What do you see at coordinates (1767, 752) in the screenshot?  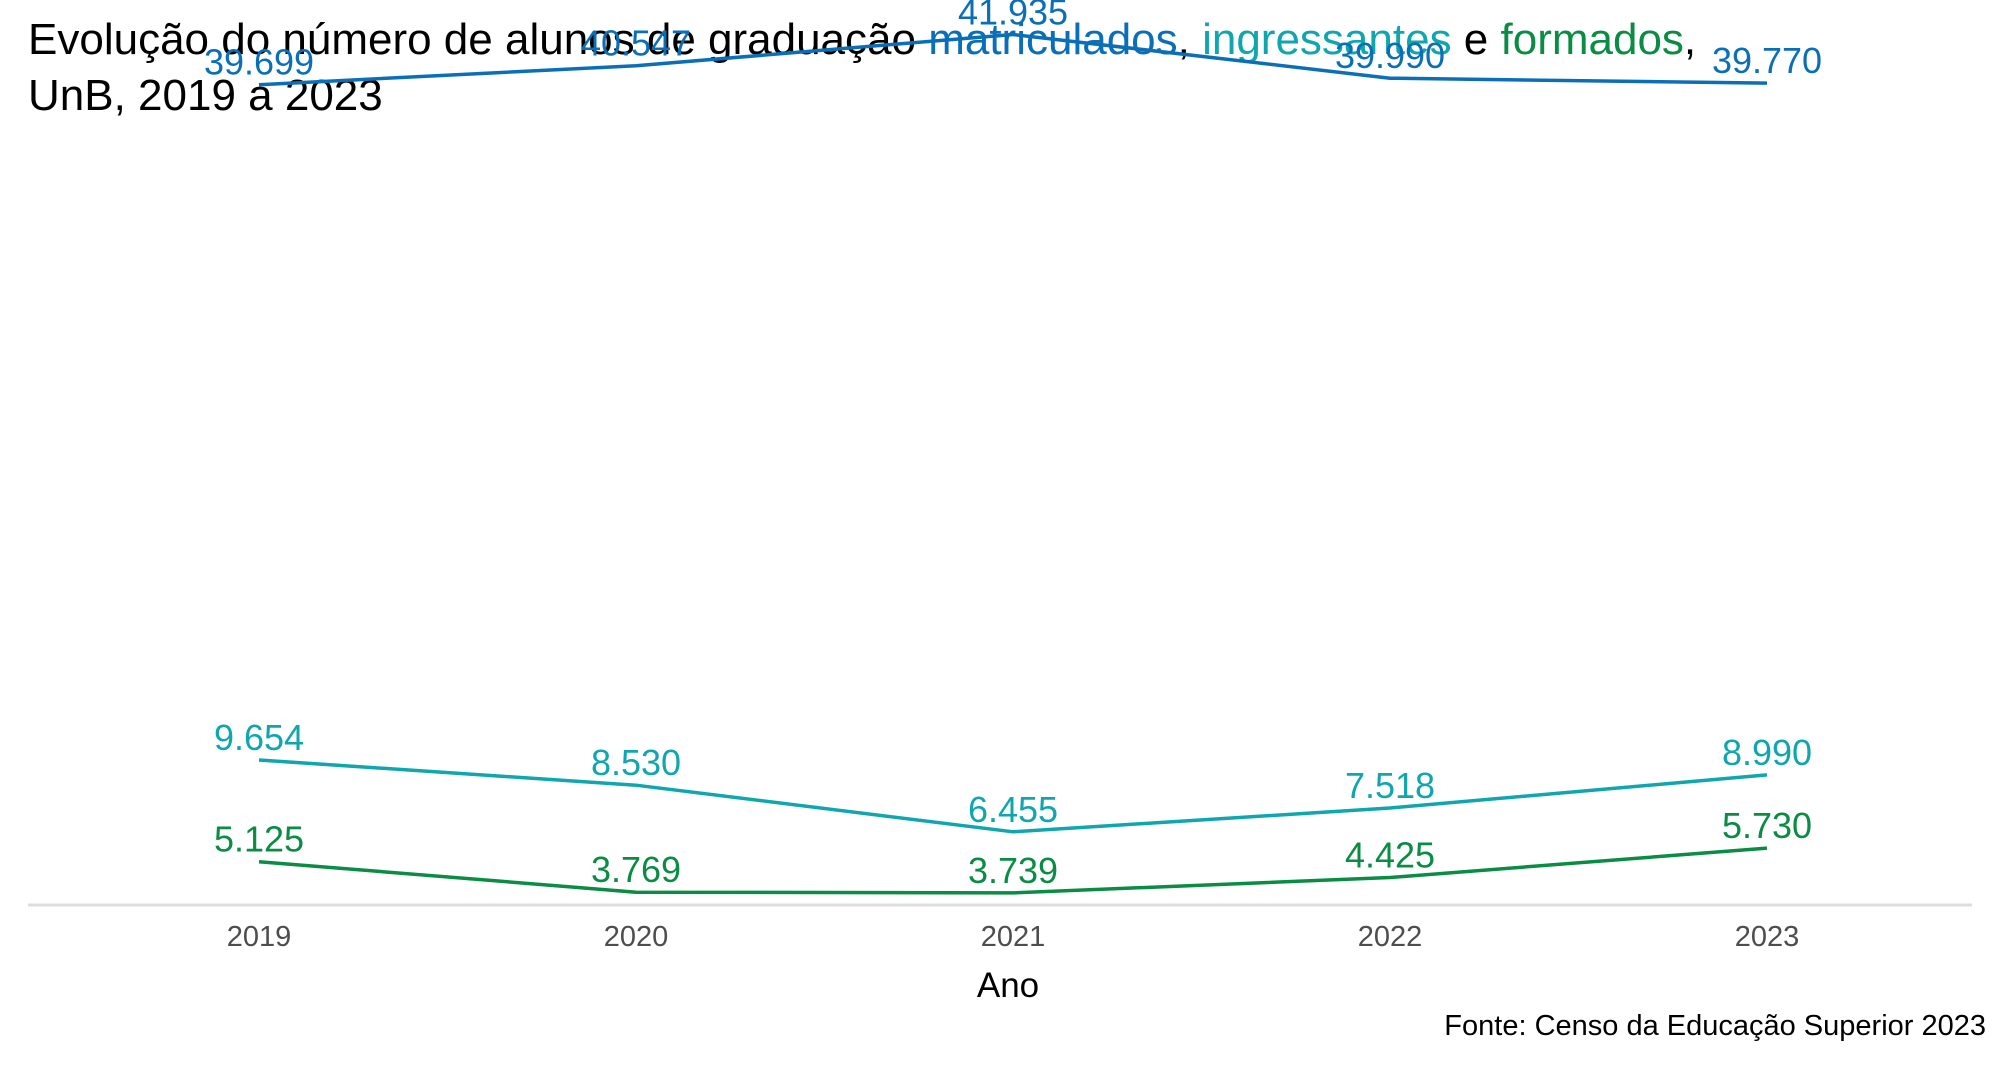 I see `data-label-ingressantes-2023: 8.990` at bounding box center [1767, 752].